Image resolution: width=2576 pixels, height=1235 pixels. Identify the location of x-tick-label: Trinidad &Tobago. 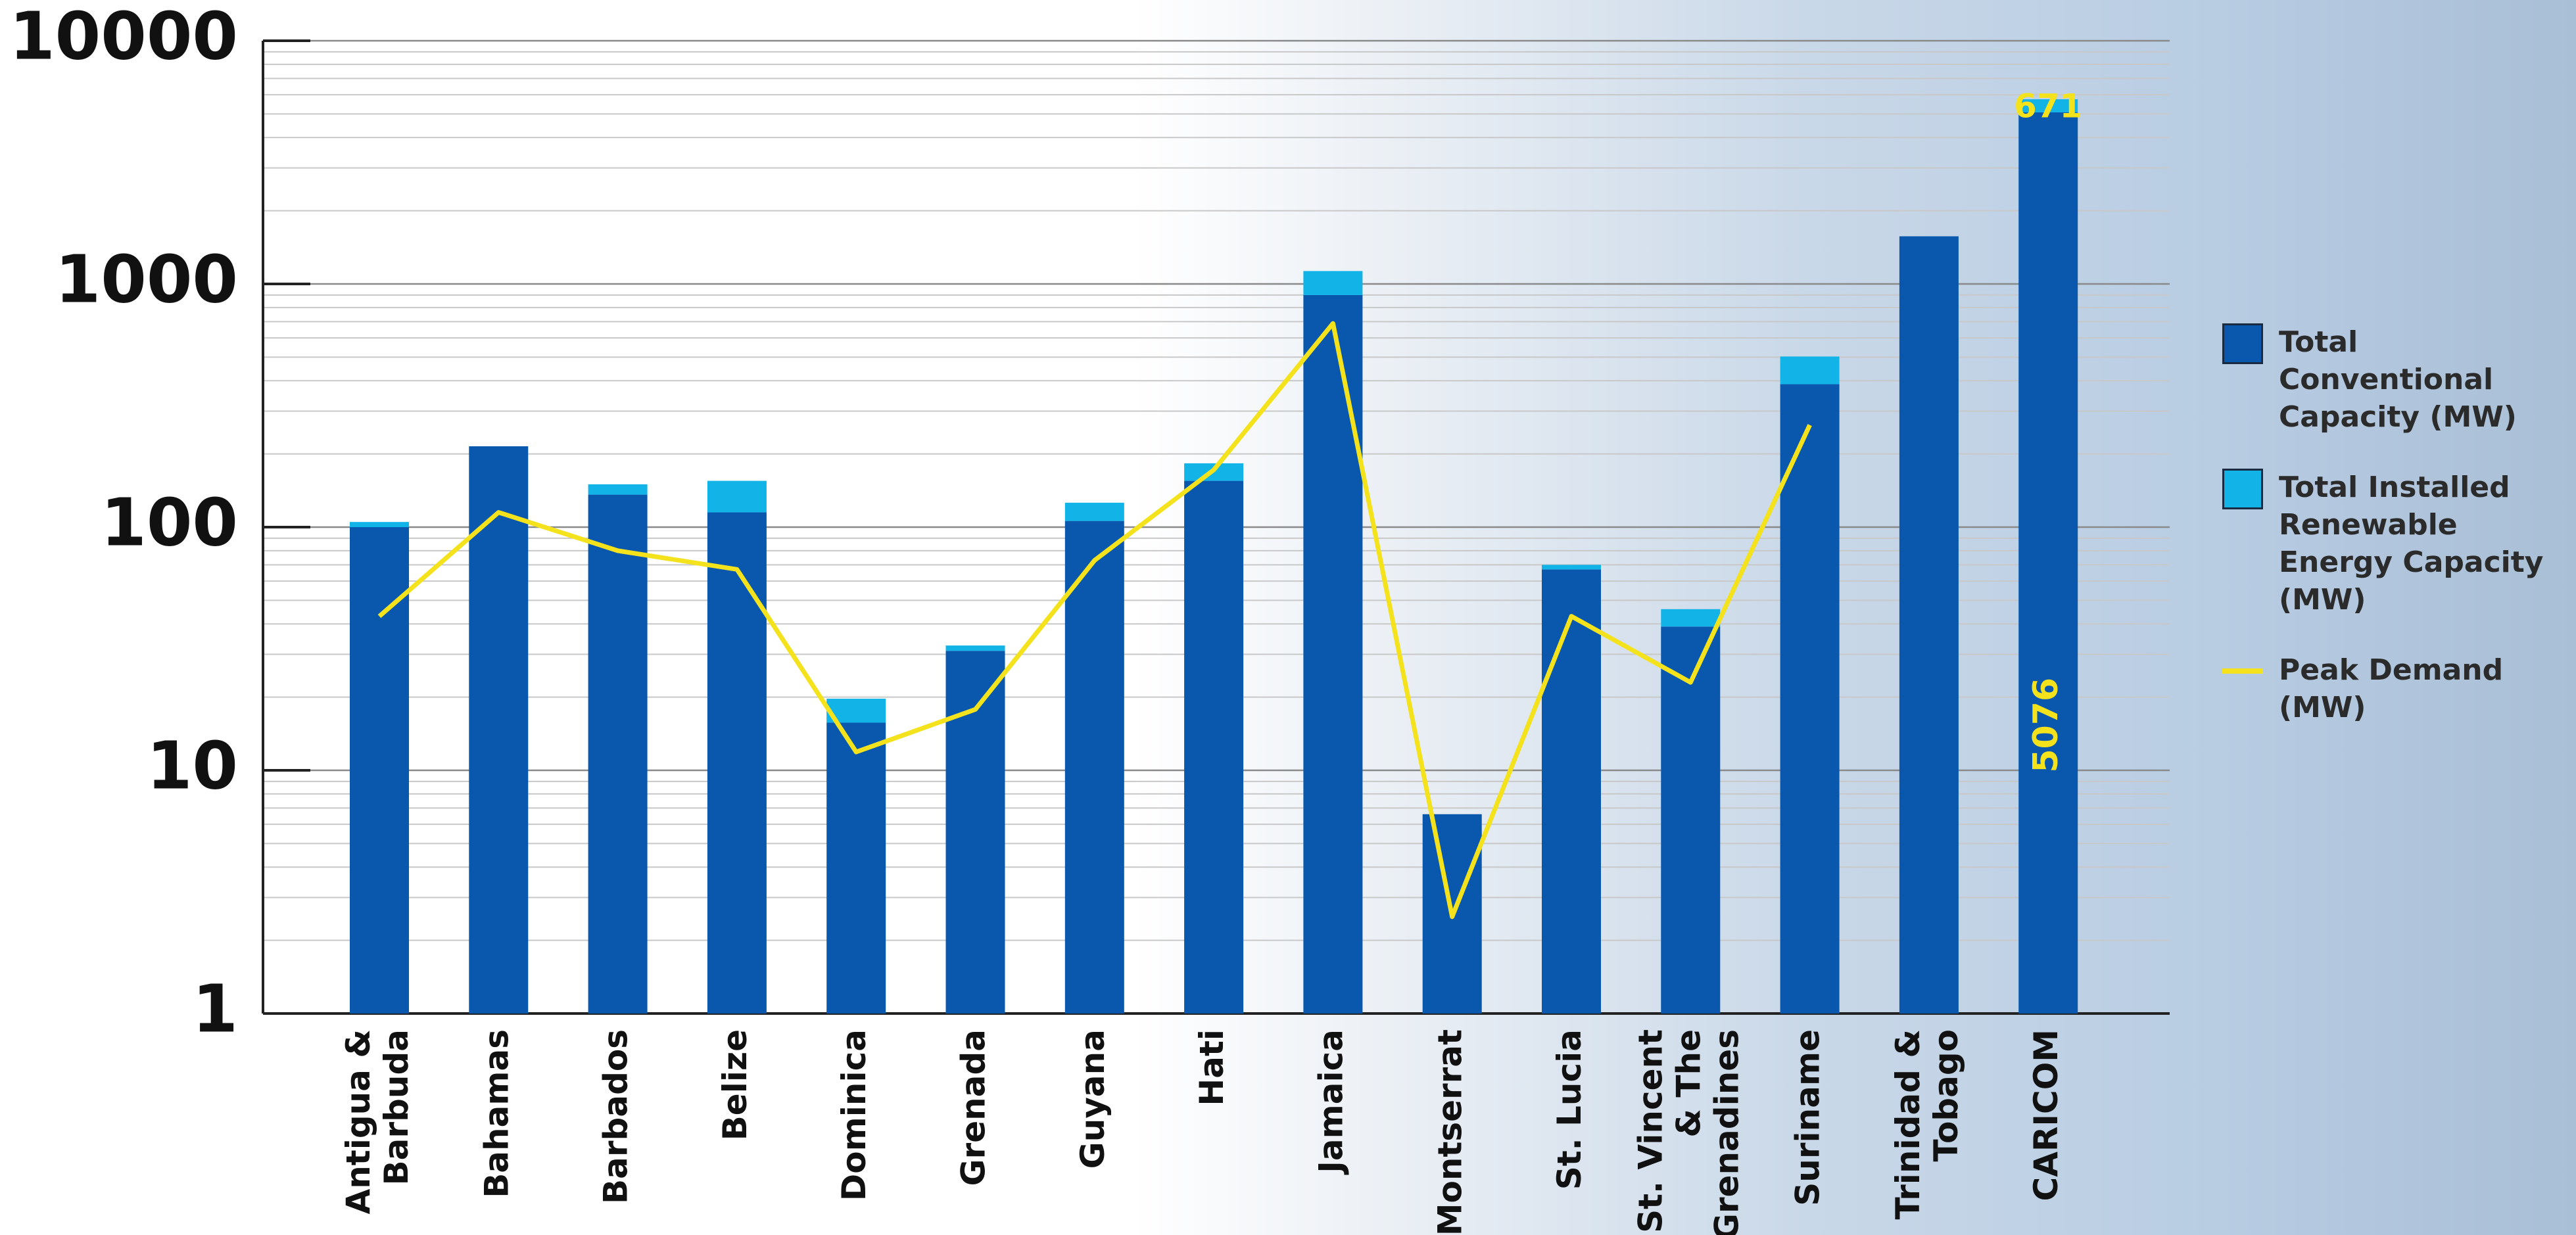
(1927, 1124).